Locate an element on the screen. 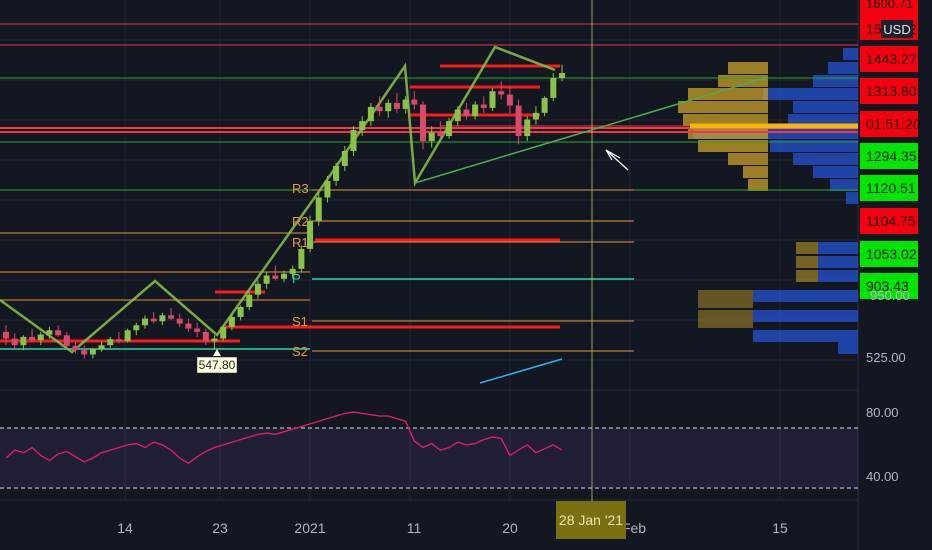 This screenshot has width=932, height=550. blue-trend-line is located at coordinates (521, 371).